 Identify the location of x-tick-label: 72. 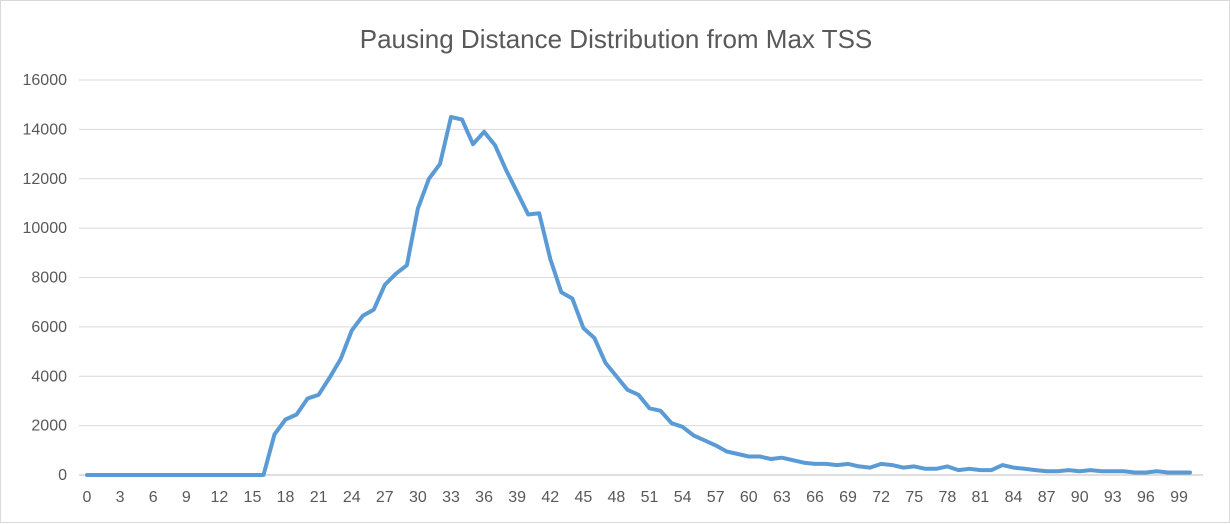
(881, 497).